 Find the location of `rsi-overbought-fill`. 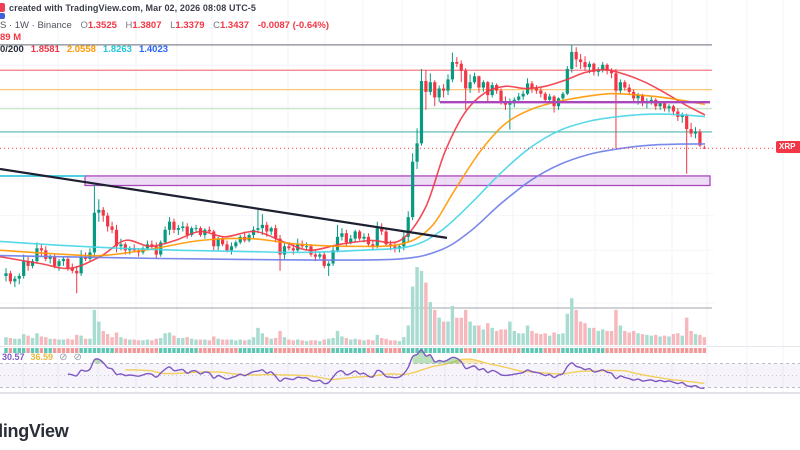

rsi-overbought-fill is located at coordinates (99, 361).